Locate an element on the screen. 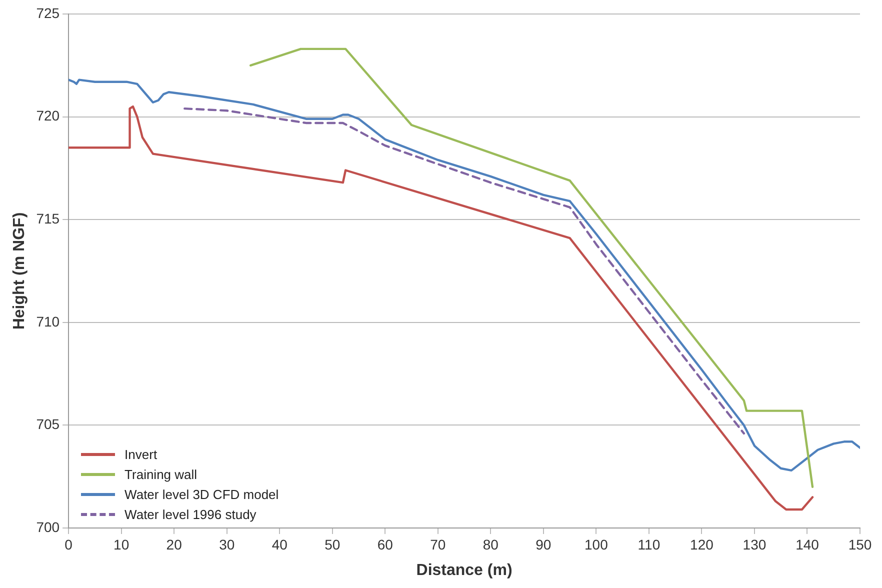 Image resolution: width=882 pixels, height=588 pixels. x-tick-label: 120 is located at coordinates (702, 544).